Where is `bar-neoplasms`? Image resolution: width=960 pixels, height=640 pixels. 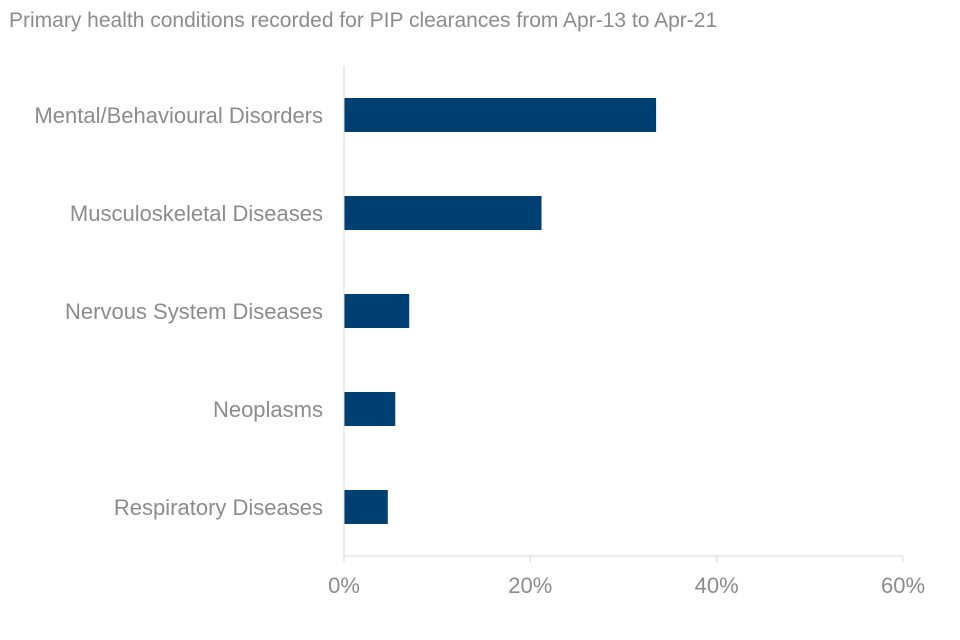
bar-neoplasms is located at coordinates (370, 409).